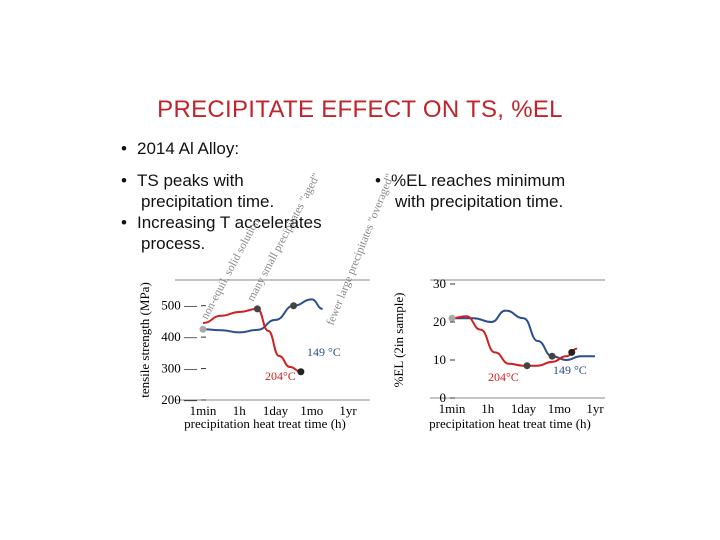 This screenshot has width=720, height=540. Describe the element at coordinates (208, 201) in the screenshot. I see `bullet-ts-line2: precipitation time.` at that location.